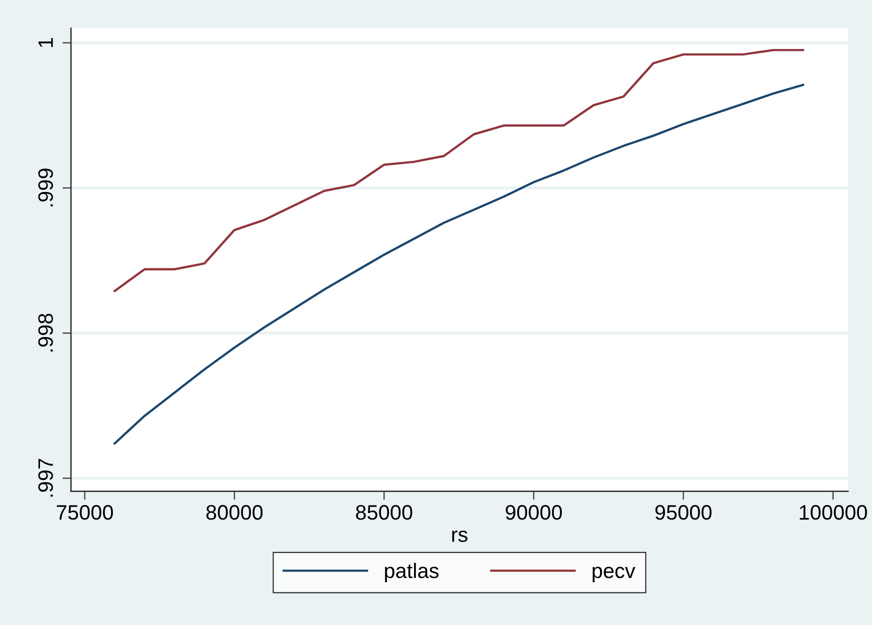 The height and width of the screenshot is (625, 872). I want to click on y-tick-label: .997, so click(45, 478).